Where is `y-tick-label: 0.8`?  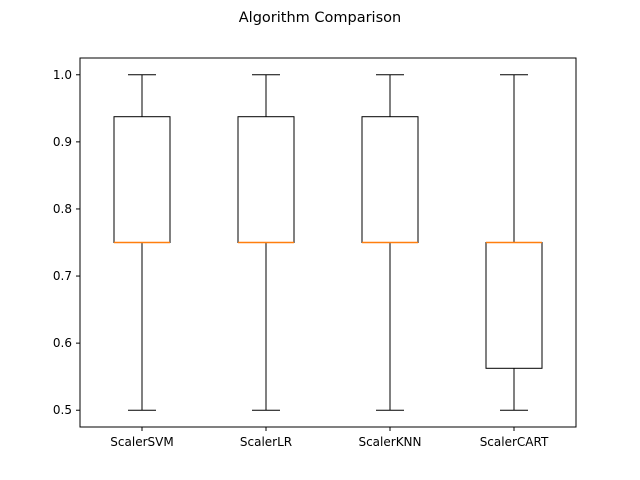
y-tick-label: 0.8 is located at coordinates (62, 209).